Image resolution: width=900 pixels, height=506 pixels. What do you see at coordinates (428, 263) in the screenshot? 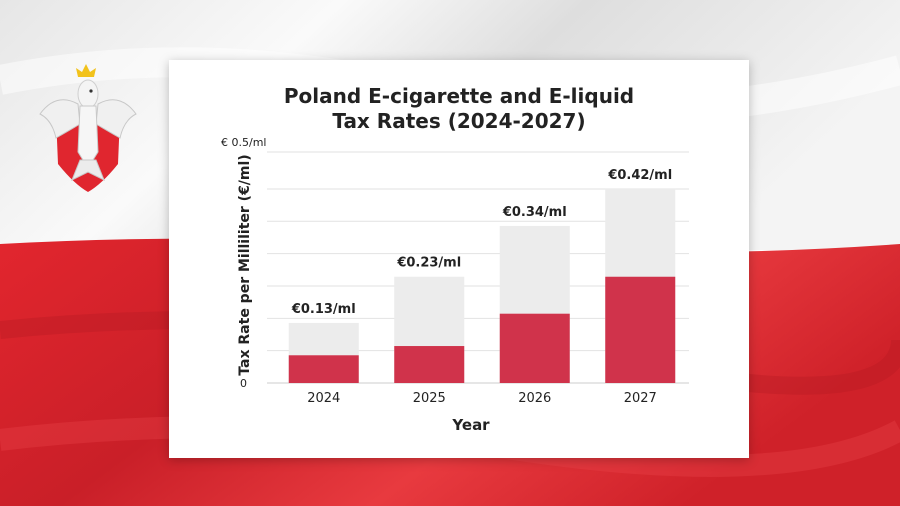
I see `data-label-2025: €0.23/ml` at bounding box center [428, 263].